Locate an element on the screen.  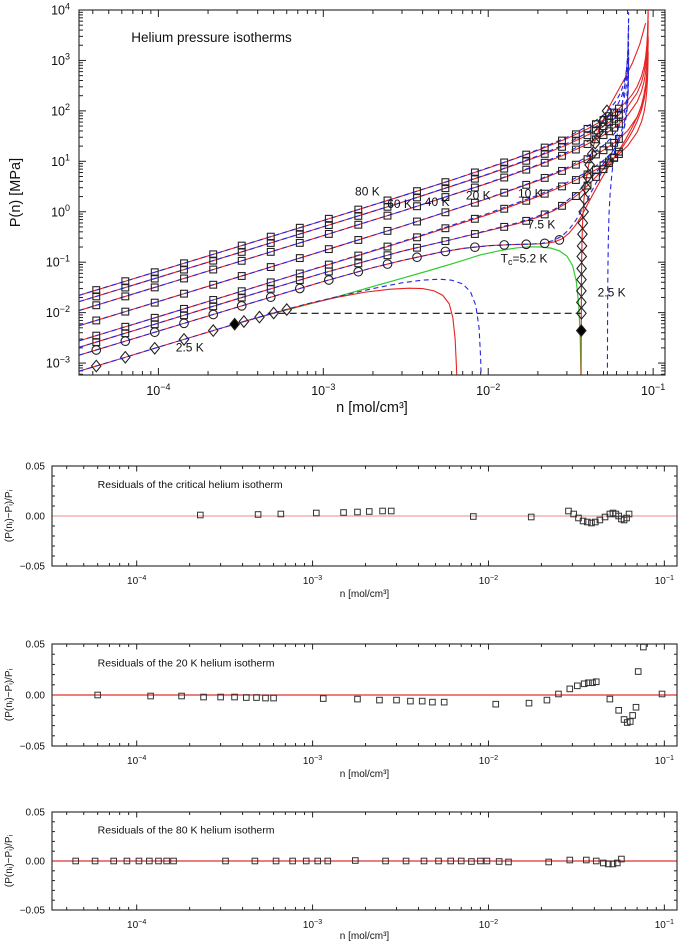
annotation: Residuals of the 20 K helium isotherm is located at coordinates (186, 663).